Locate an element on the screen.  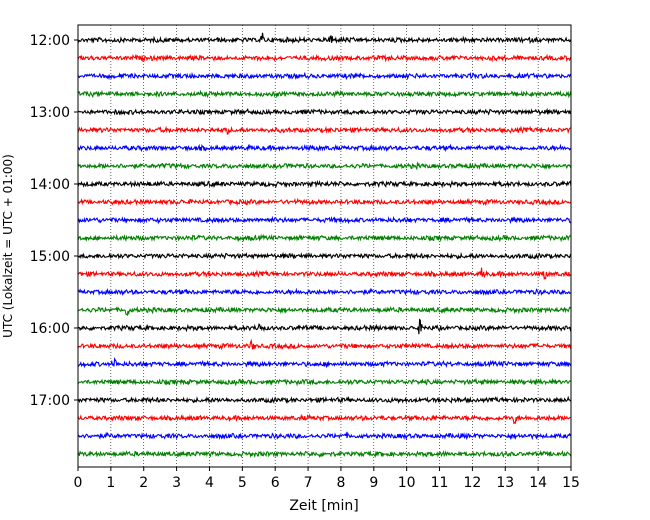
y-tick-label: 13:00 is located at coordinates (50, 113).